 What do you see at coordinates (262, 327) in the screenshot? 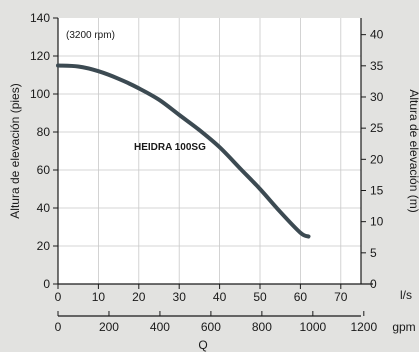
I see `gpm-tick-label: 800` at bounding box center [262, 327].